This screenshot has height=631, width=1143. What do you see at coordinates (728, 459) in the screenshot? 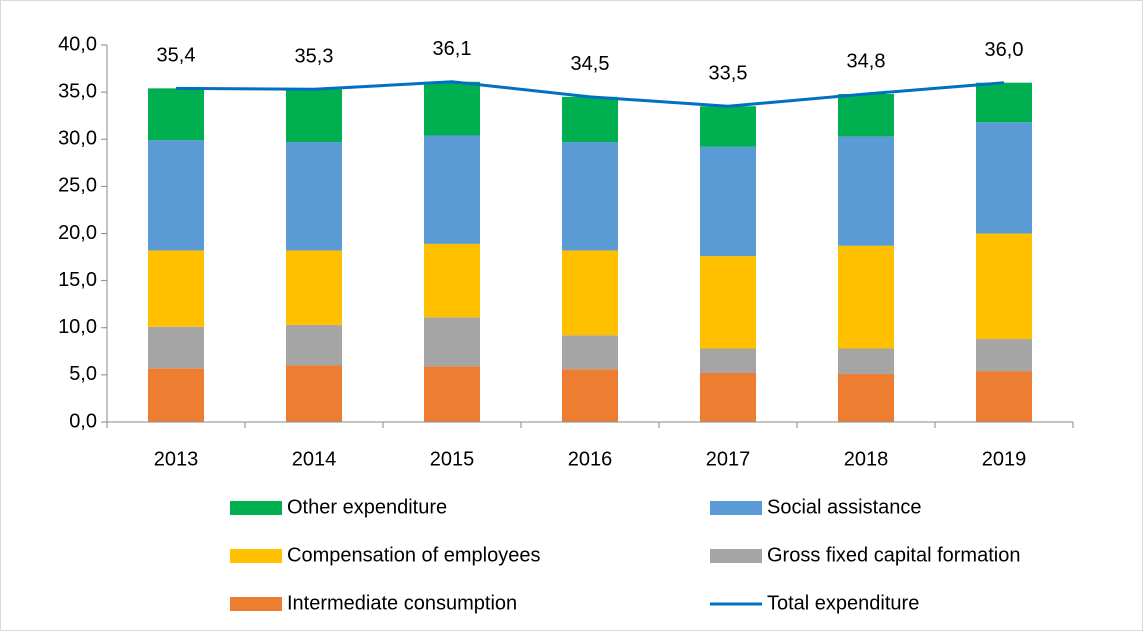
I see `x-tick-label: 2017` at bounding box center [728, 459].